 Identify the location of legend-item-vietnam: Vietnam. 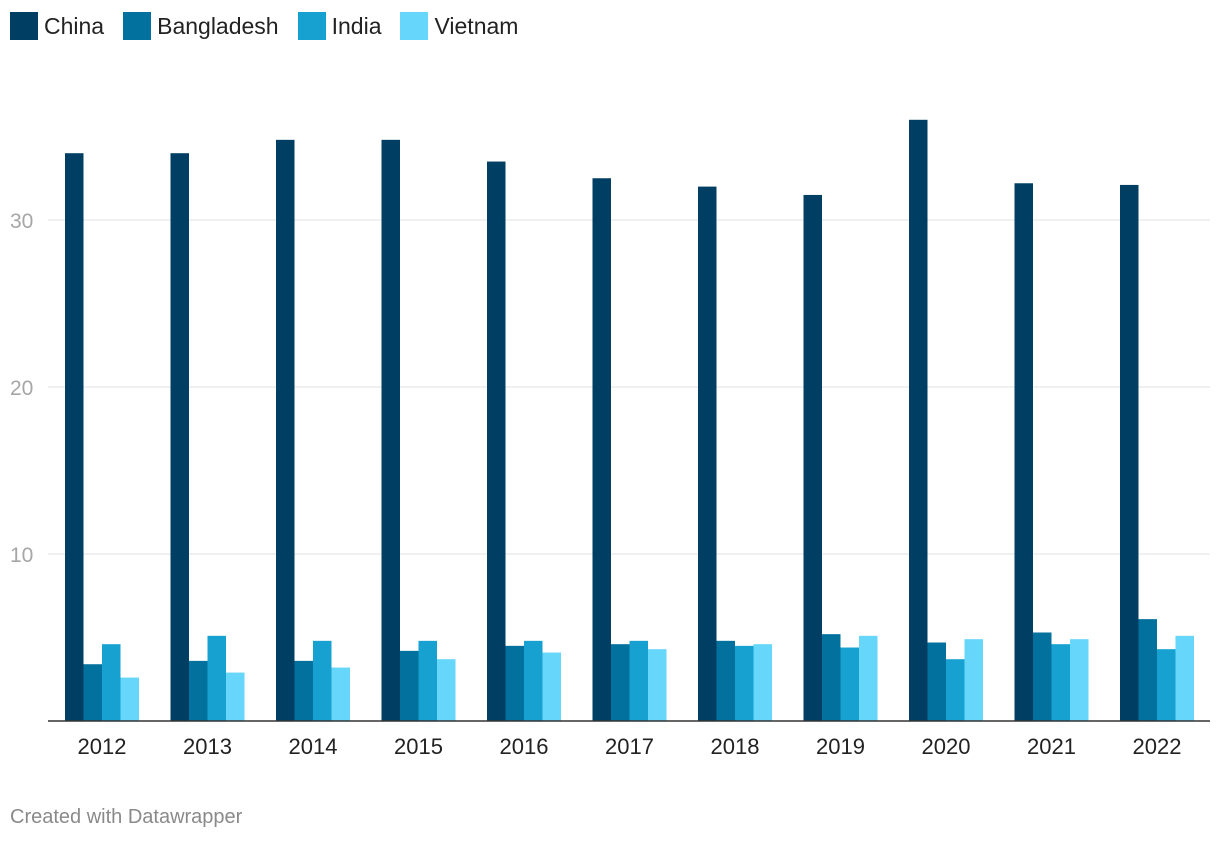
(459, 26).